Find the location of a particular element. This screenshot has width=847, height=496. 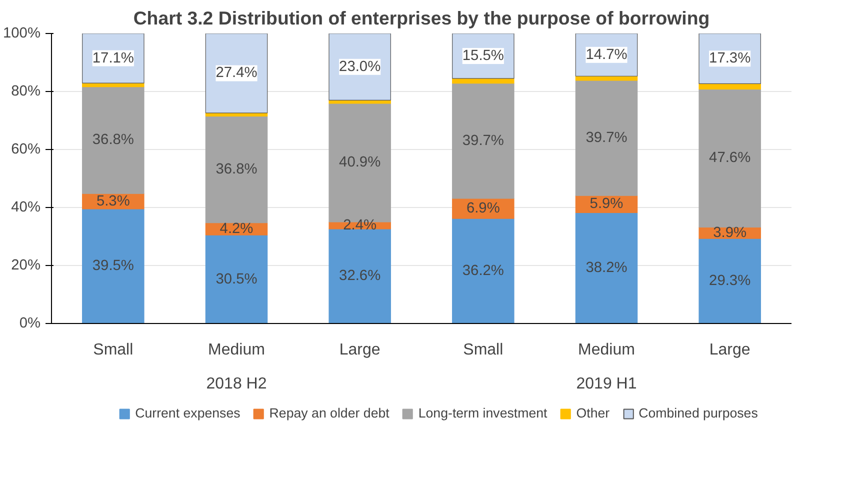

legend-label: Other is located at coordinates (593, 413).